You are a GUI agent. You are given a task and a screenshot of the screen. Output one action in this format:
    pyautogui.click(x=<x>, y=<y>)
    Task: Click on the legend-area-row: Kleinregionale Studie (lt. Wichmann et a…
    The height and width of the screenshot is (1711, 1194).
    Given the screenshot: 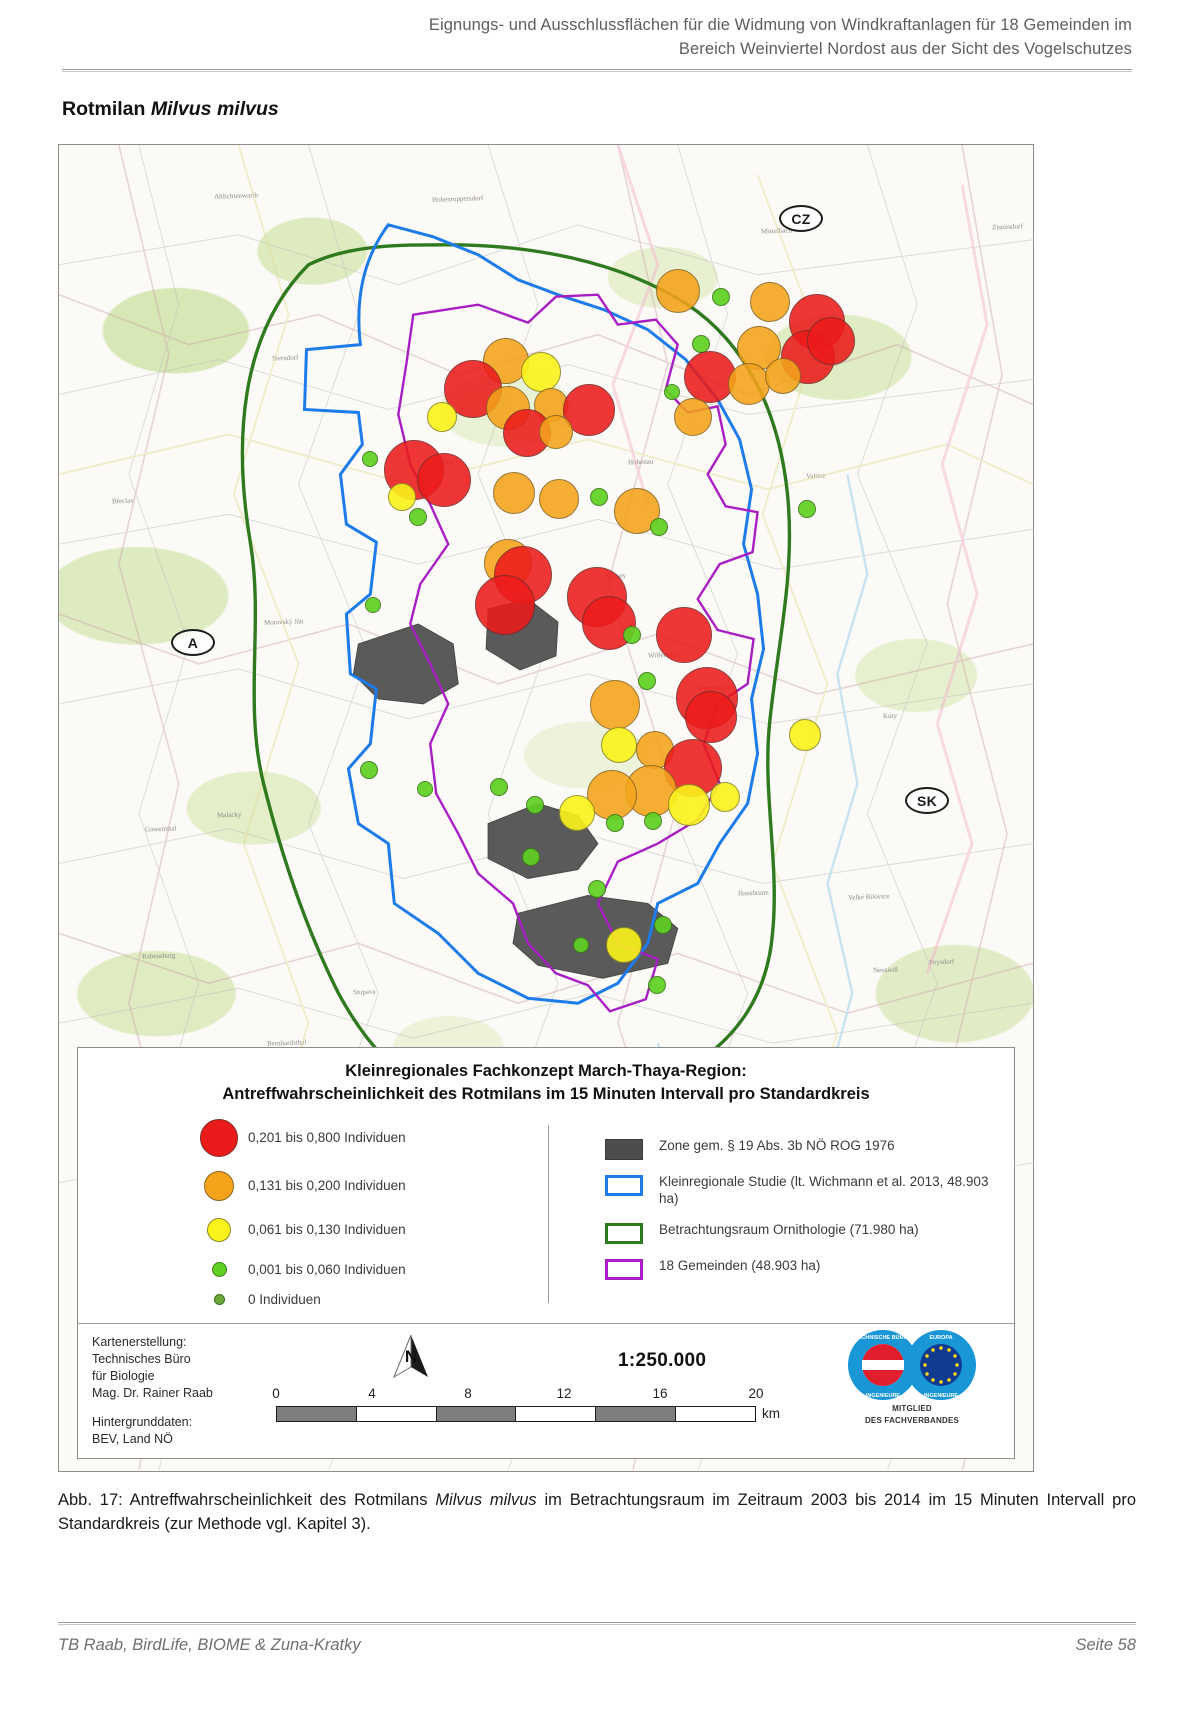 What is the action you would take?
    pyautogui.click(x=809, y=1190)
    